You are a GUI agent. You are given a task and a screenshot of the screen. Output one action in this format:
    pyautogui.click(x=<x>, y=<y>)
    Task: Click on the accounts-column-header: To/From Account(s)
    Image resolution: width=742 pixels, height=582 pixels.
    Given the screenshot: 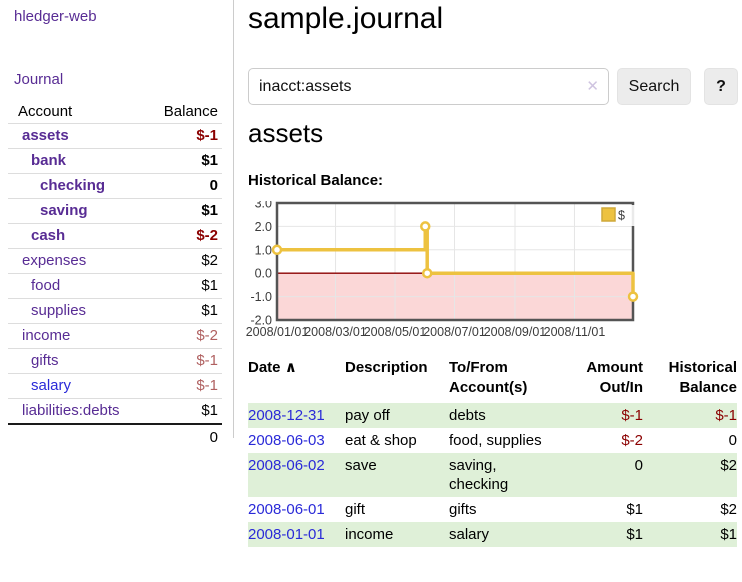 What is the action you would take?
    pyautogui.click(x=488, y=377)
    